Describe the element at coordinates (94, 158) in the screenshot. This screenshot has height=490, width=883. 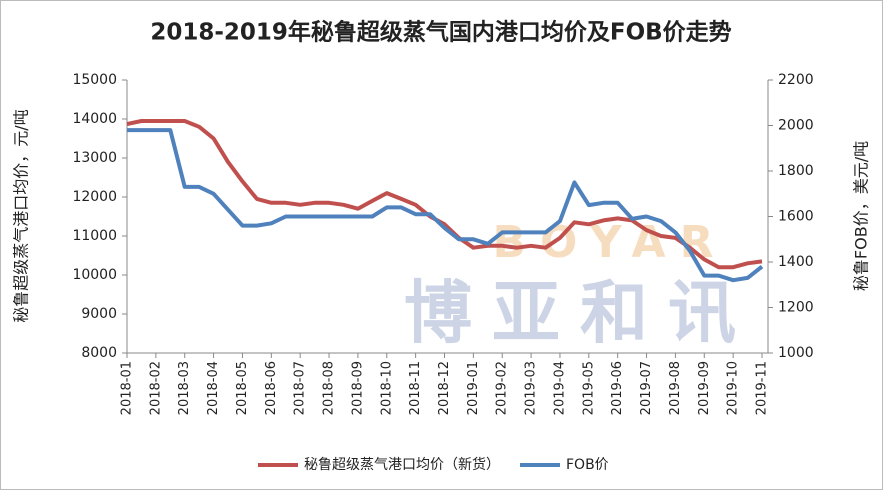
I see `y-tick-label: 13000` at that location.